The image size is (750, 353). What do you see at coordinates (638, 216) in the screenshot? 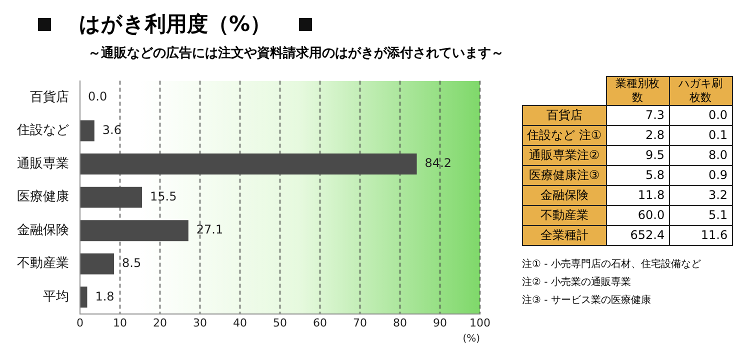
I see `data-label: 60.0` at bounding box center [638, 216].